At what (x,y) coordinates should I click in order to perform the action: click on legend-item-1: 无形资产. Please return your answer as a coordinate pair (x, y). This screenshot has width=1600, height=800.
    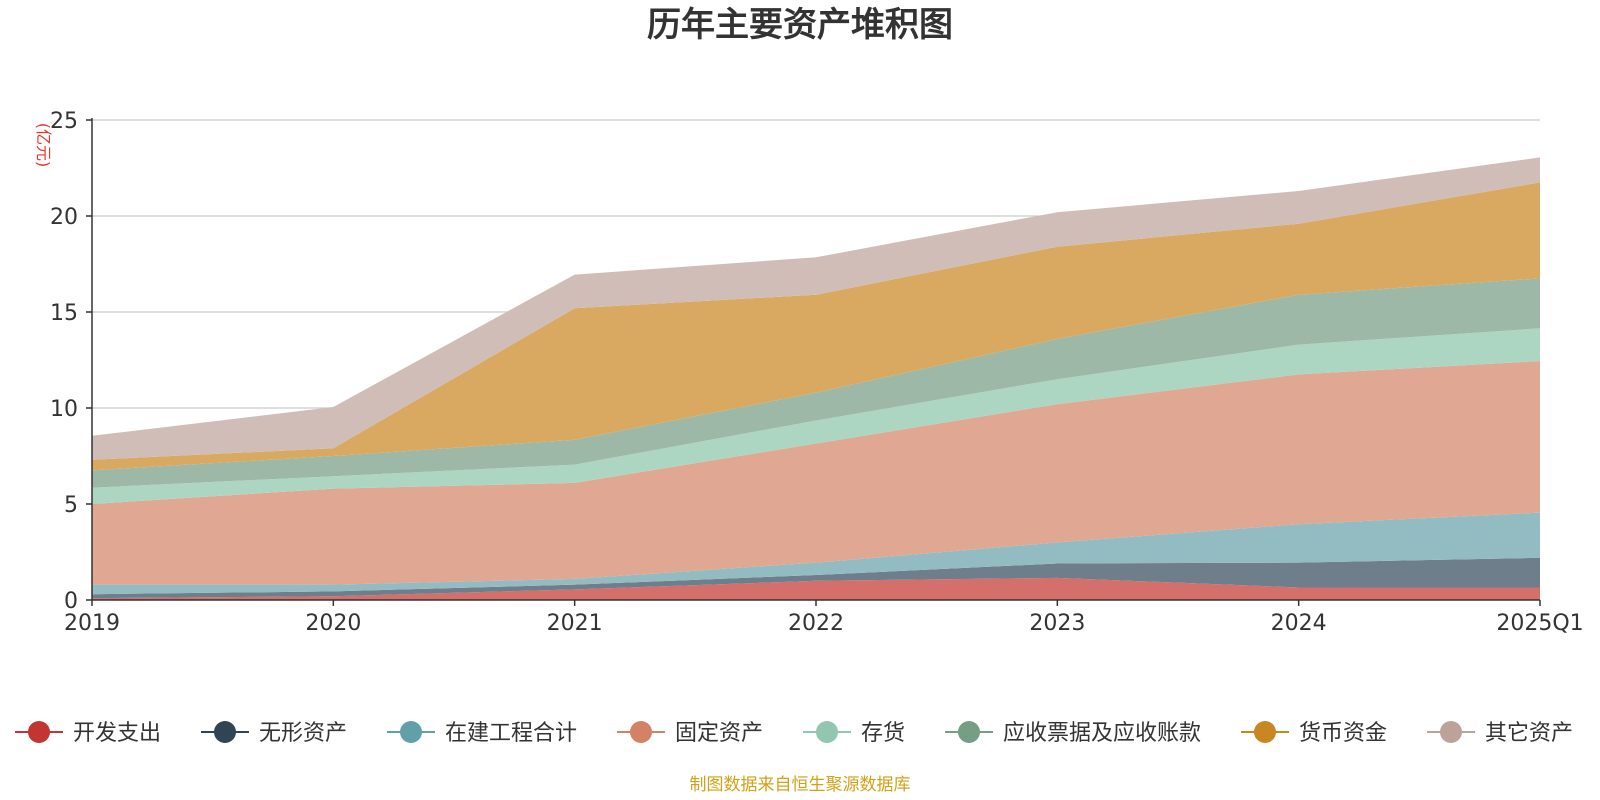
    Looking at the image, I should click on (274, 733).